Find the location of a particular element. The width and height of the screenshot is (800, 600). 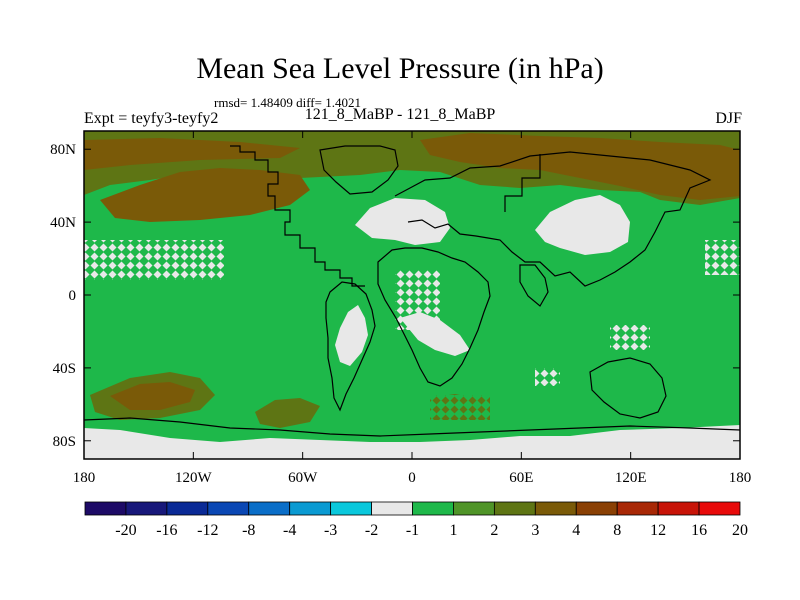

south-pacific-brown-region is located at coordinates (152, 396).